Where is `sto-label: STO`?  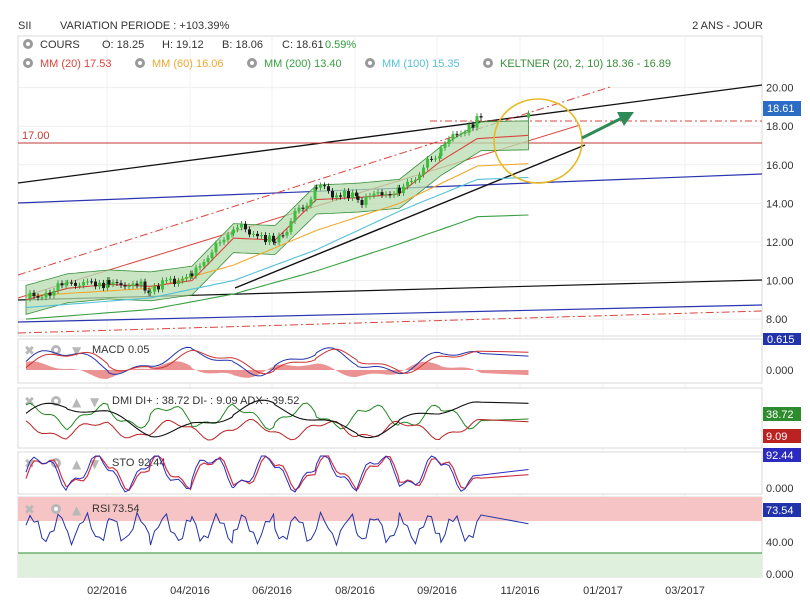 sto-label: STO is located at coordinates (123, 463).